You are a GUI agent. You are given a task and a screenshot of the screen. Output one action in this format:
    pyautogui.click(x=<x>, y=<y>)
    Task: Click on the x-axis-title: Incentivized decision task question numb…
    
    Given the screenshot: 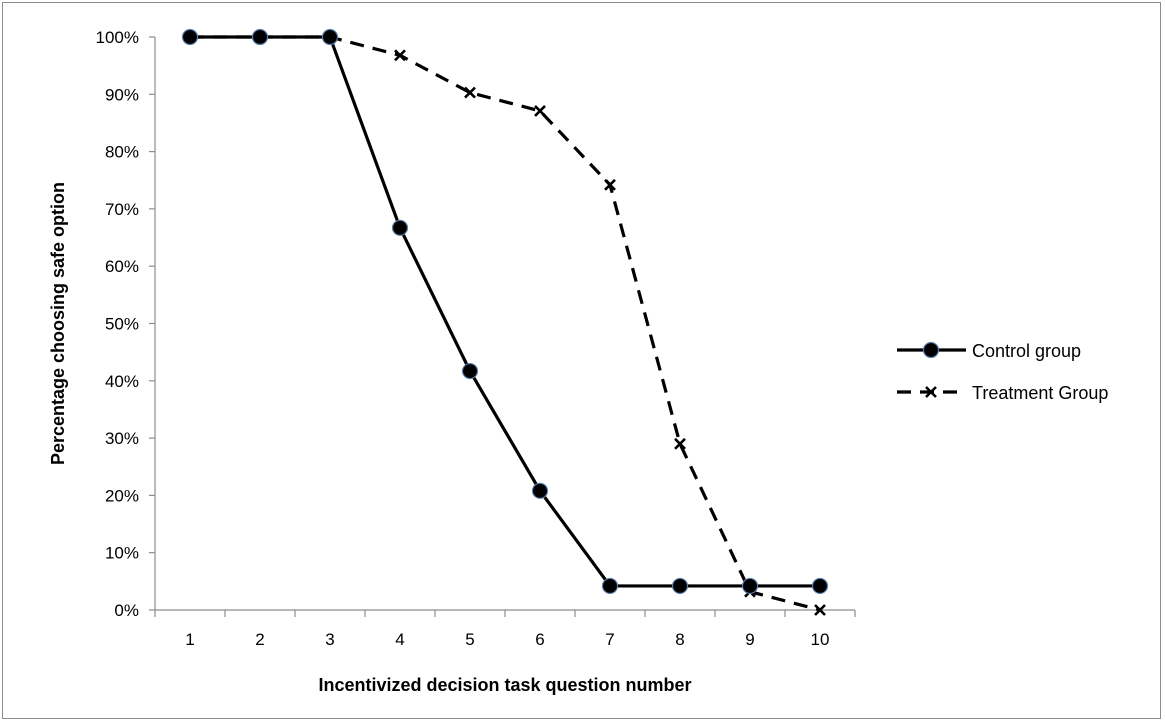 What is the action you would take?
    pyautogui.click(x=504, y=685)
    